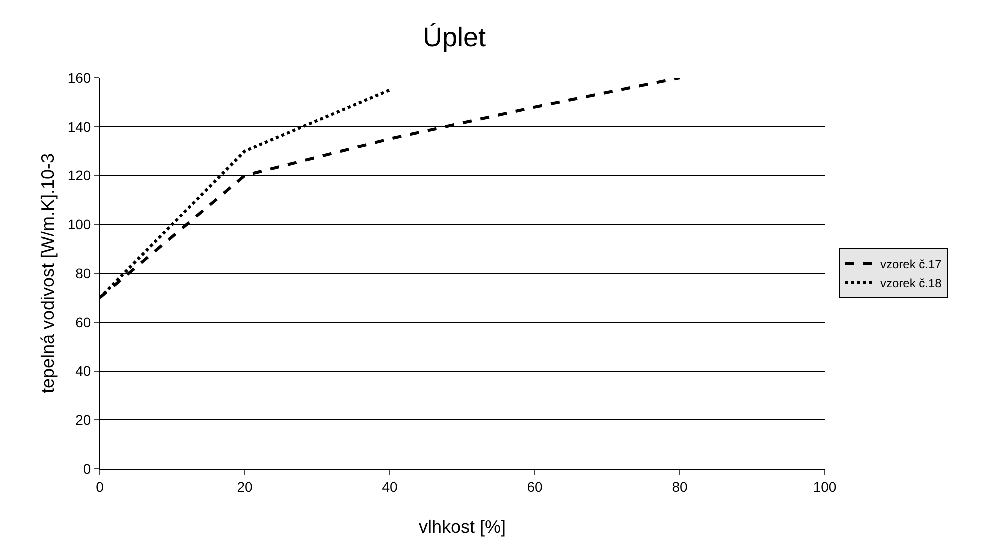 This screenshot has height=549, width=988. I want to click on x-axis-title: vlhkost [%], so click(462, 527).